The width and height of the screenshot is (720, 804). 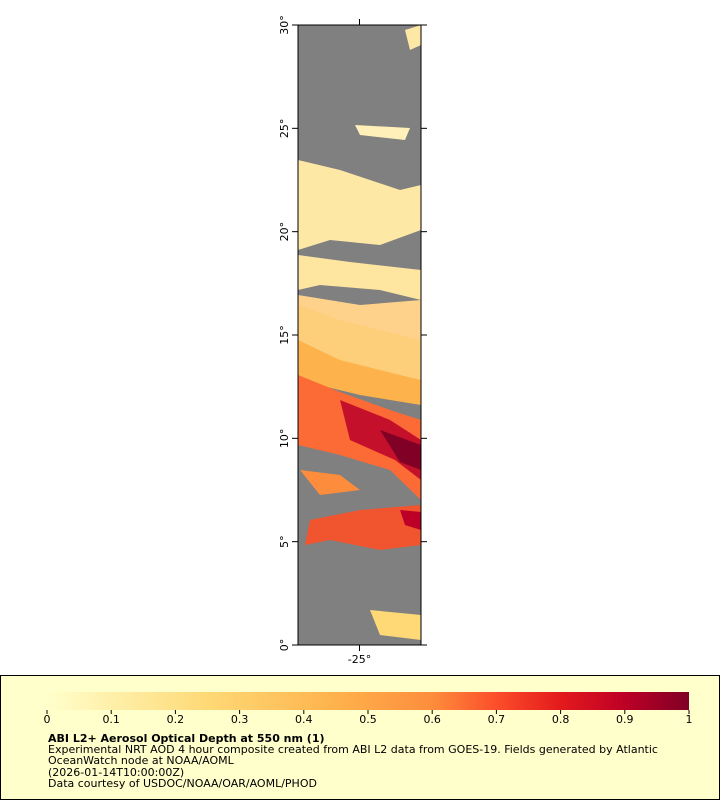 I want to click on y-tick-label: 15°, so click(x=284, y=335).